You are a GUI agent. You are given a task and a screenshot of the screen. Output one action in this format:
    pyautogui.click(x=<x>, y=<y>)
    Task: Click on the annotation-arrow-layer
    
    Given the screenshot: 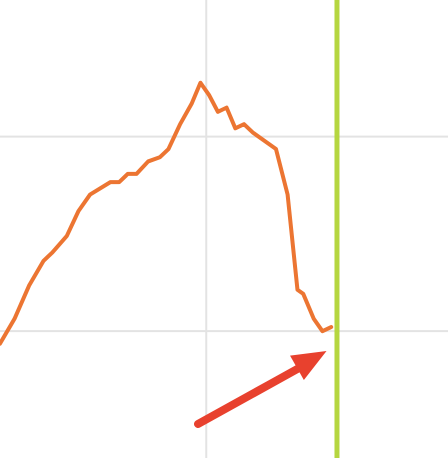 What is the action you would take?
    pyautogui.click(x=260, y=389)
    